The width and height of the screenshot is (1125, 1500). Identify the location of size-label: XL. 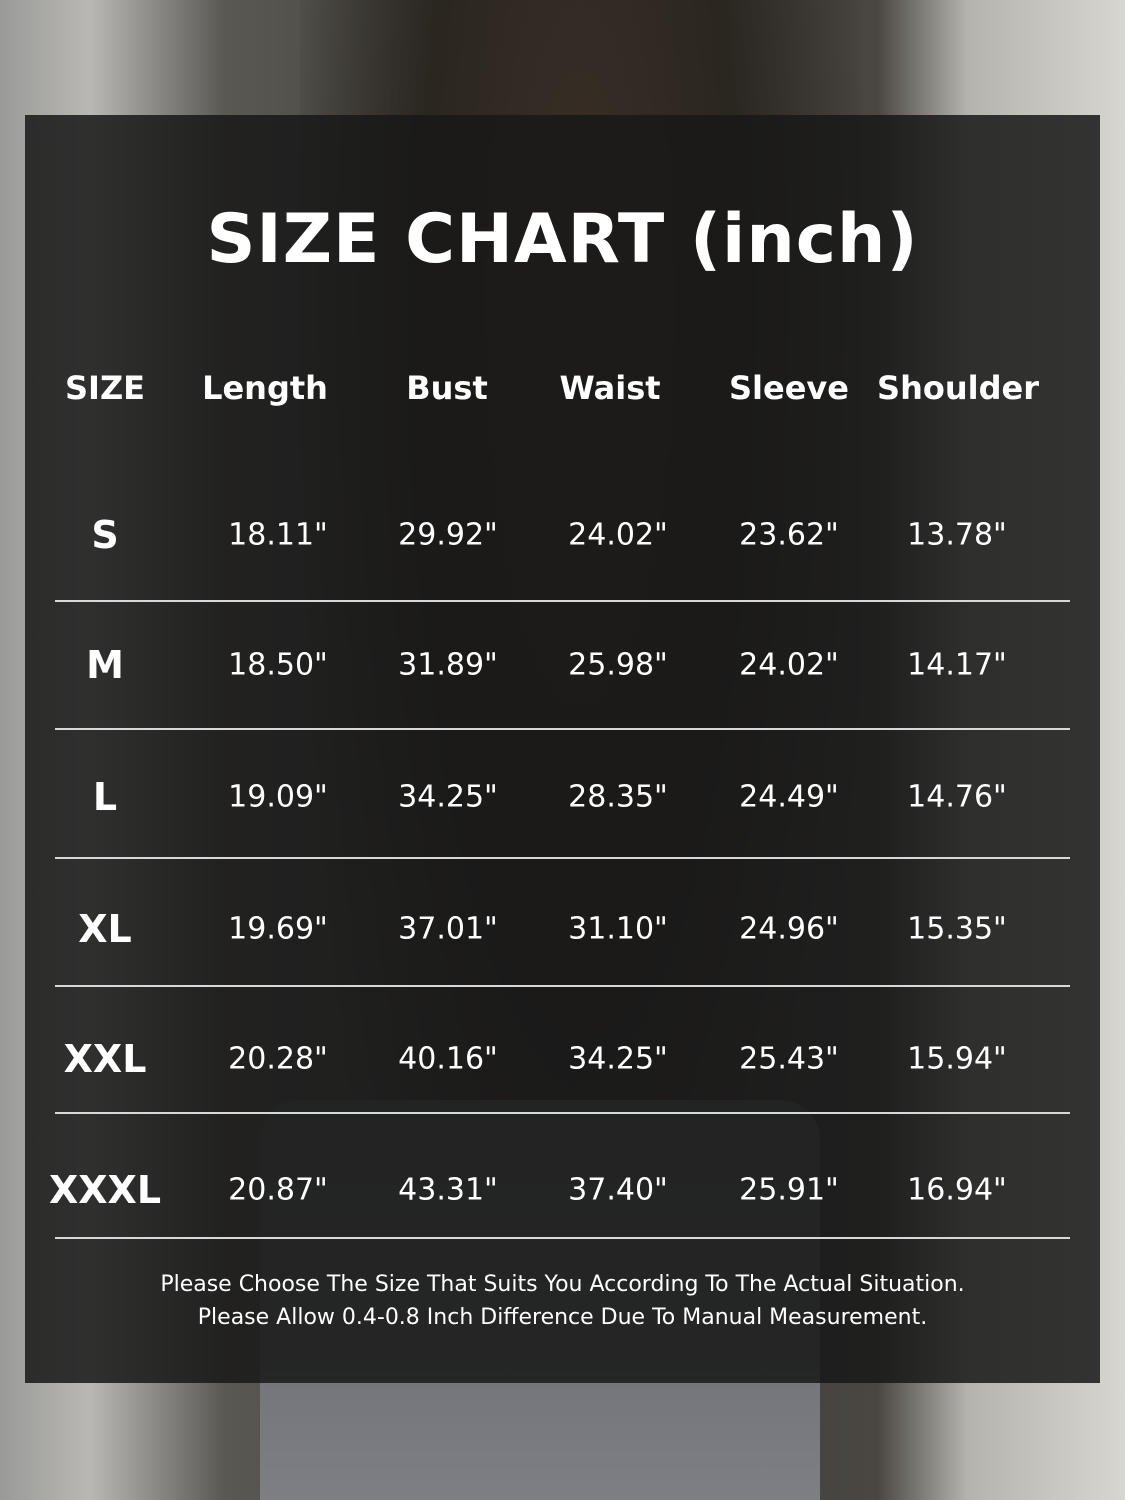
(105, 929).